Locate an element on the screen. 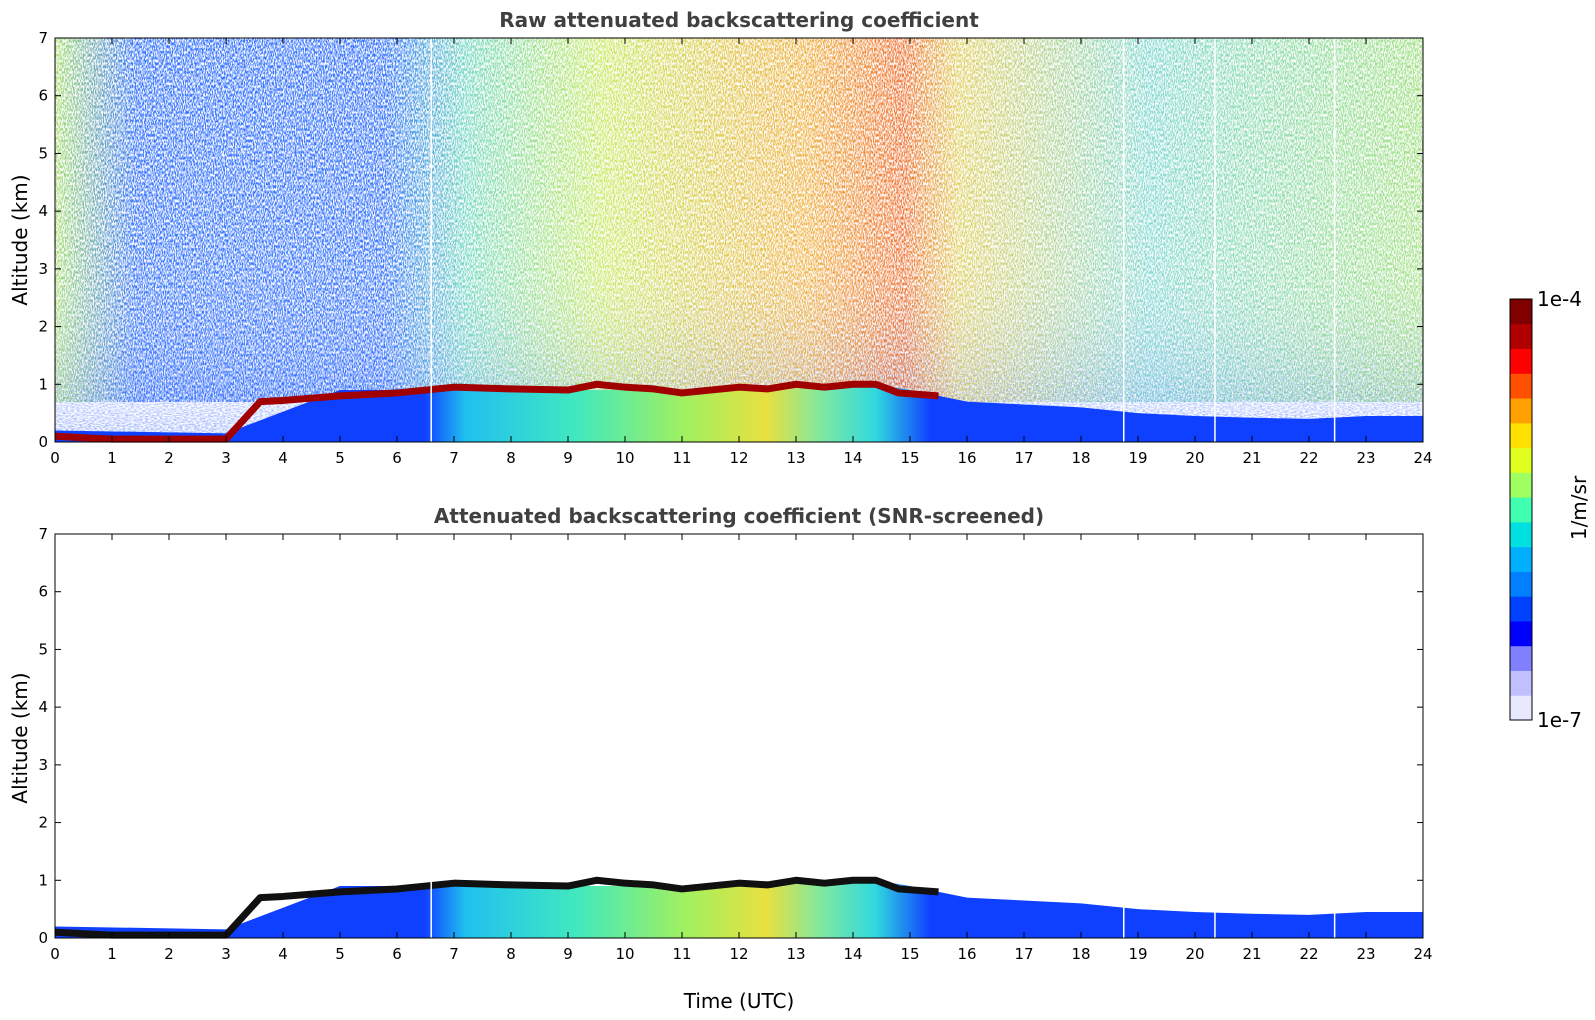 The height and width of the screenshot is (1020, 1595). colorbar: 1e-4 1e-7 1/m/sr is located at coordinates (1550, 509).